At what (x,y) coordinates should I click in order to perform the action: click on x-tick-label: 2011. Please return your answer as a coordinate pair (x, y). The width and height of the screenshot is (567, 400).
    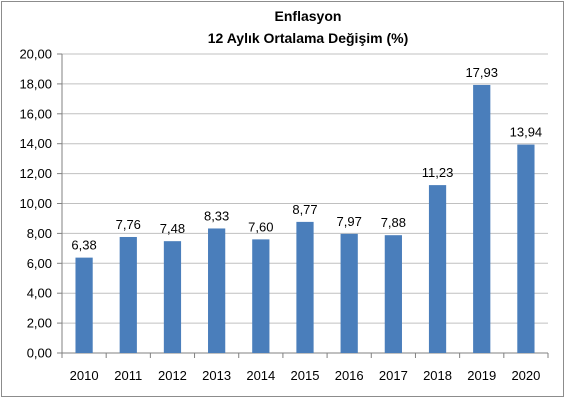
    Looking at the image, I should click on (128, 375).